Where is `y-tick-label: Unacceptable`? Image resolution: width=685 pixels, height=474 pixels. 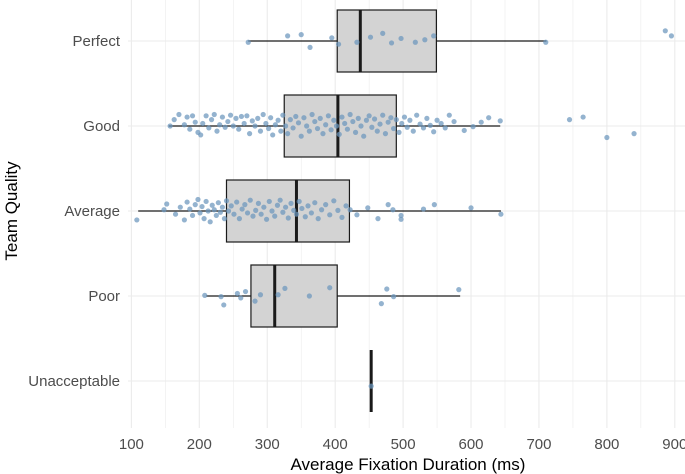 y-tick-label: Unacceptable is located at coordinates (74, 381).